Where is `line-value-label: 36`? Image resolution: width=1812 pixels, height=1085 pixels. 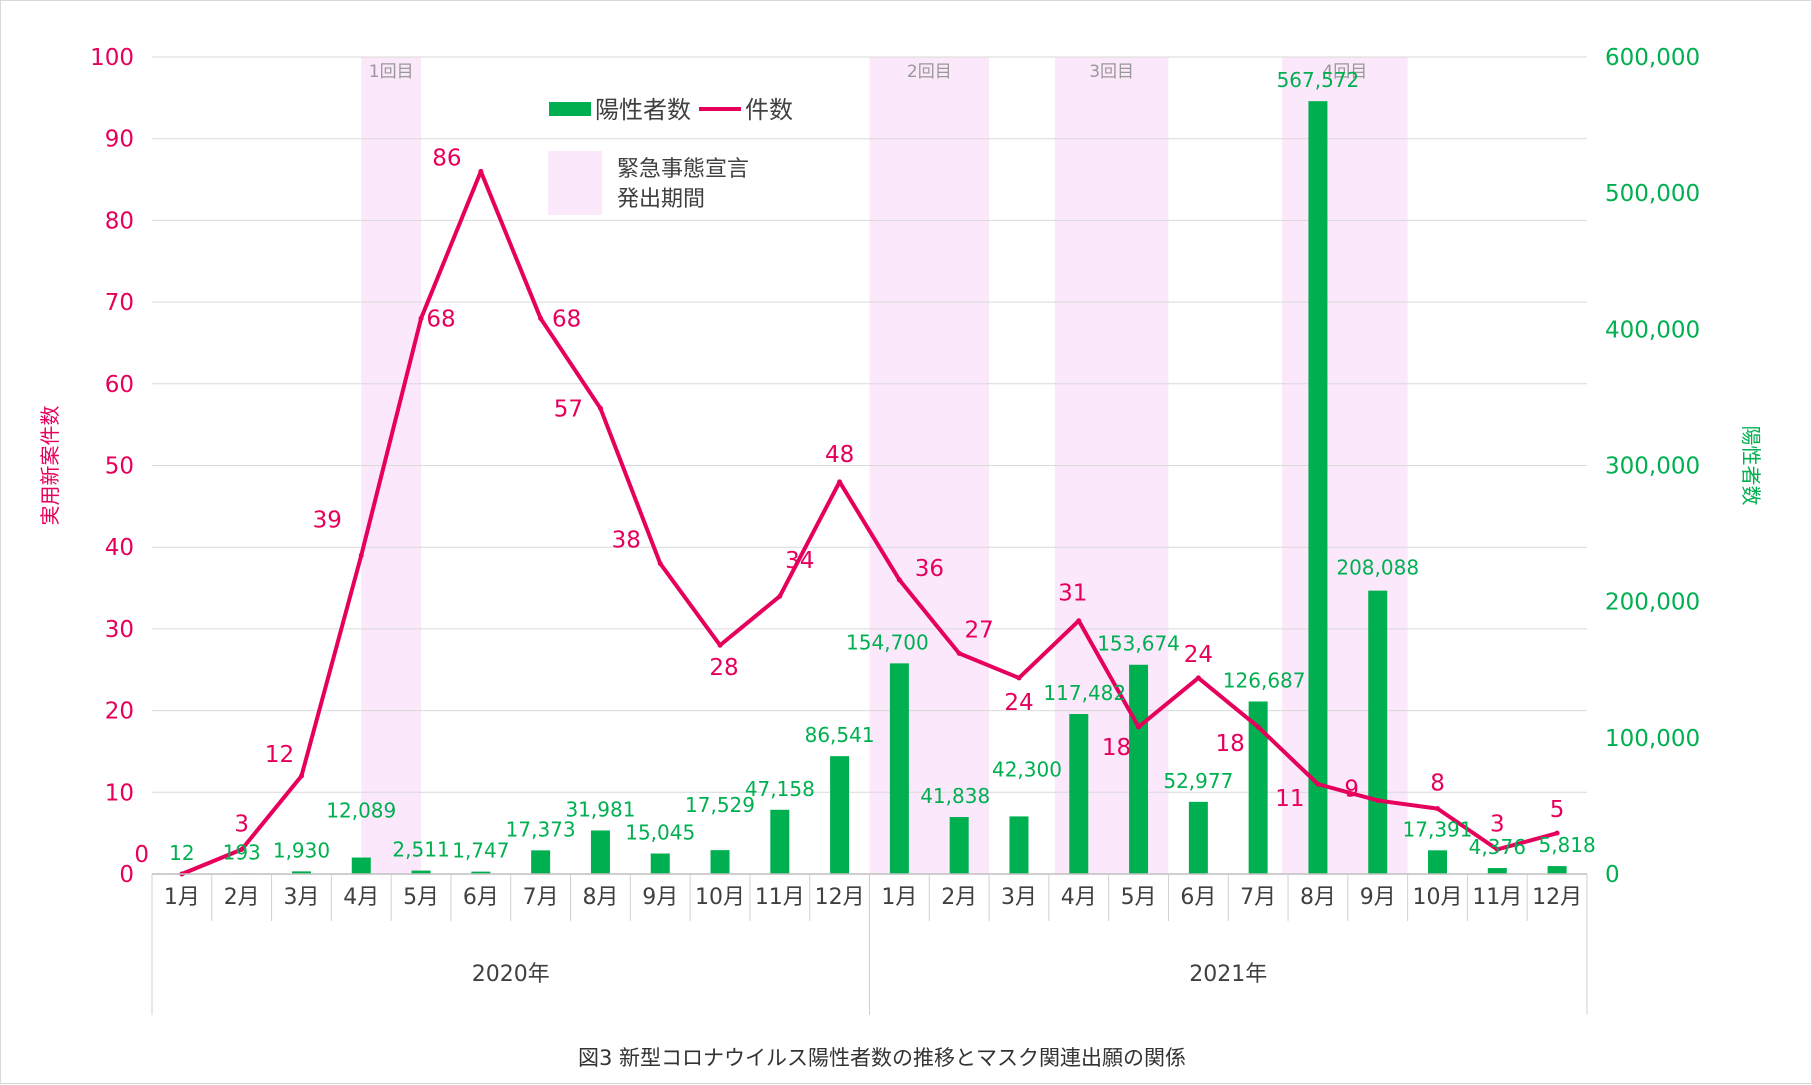 line-value-label: 36 is located at coordinates (929, 569).